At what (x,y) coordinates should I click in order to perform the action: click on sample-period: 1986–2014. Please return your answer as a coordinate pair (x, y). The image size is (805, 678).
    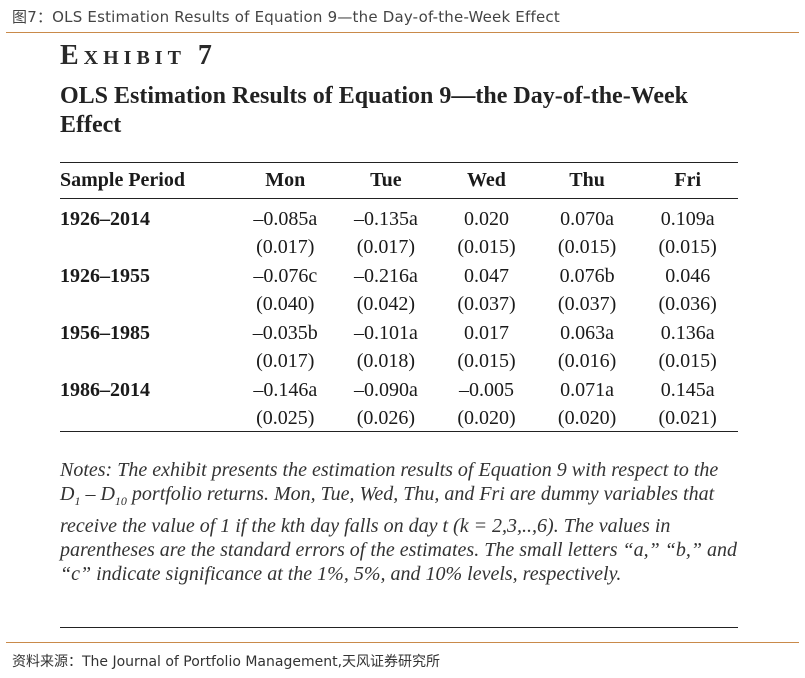
    Looking at the image, I should click on (105, 389).